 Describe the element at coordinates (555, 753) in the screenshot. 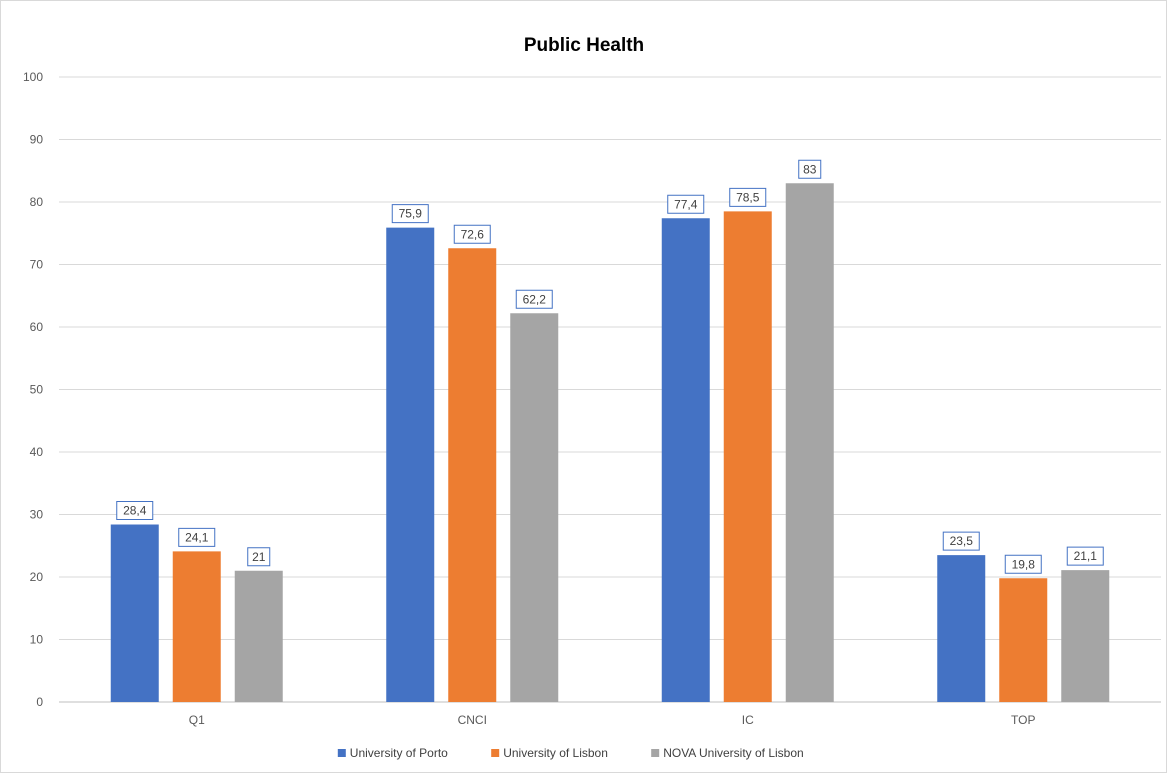

I see `legend-label: University of Lisbon` at that location.